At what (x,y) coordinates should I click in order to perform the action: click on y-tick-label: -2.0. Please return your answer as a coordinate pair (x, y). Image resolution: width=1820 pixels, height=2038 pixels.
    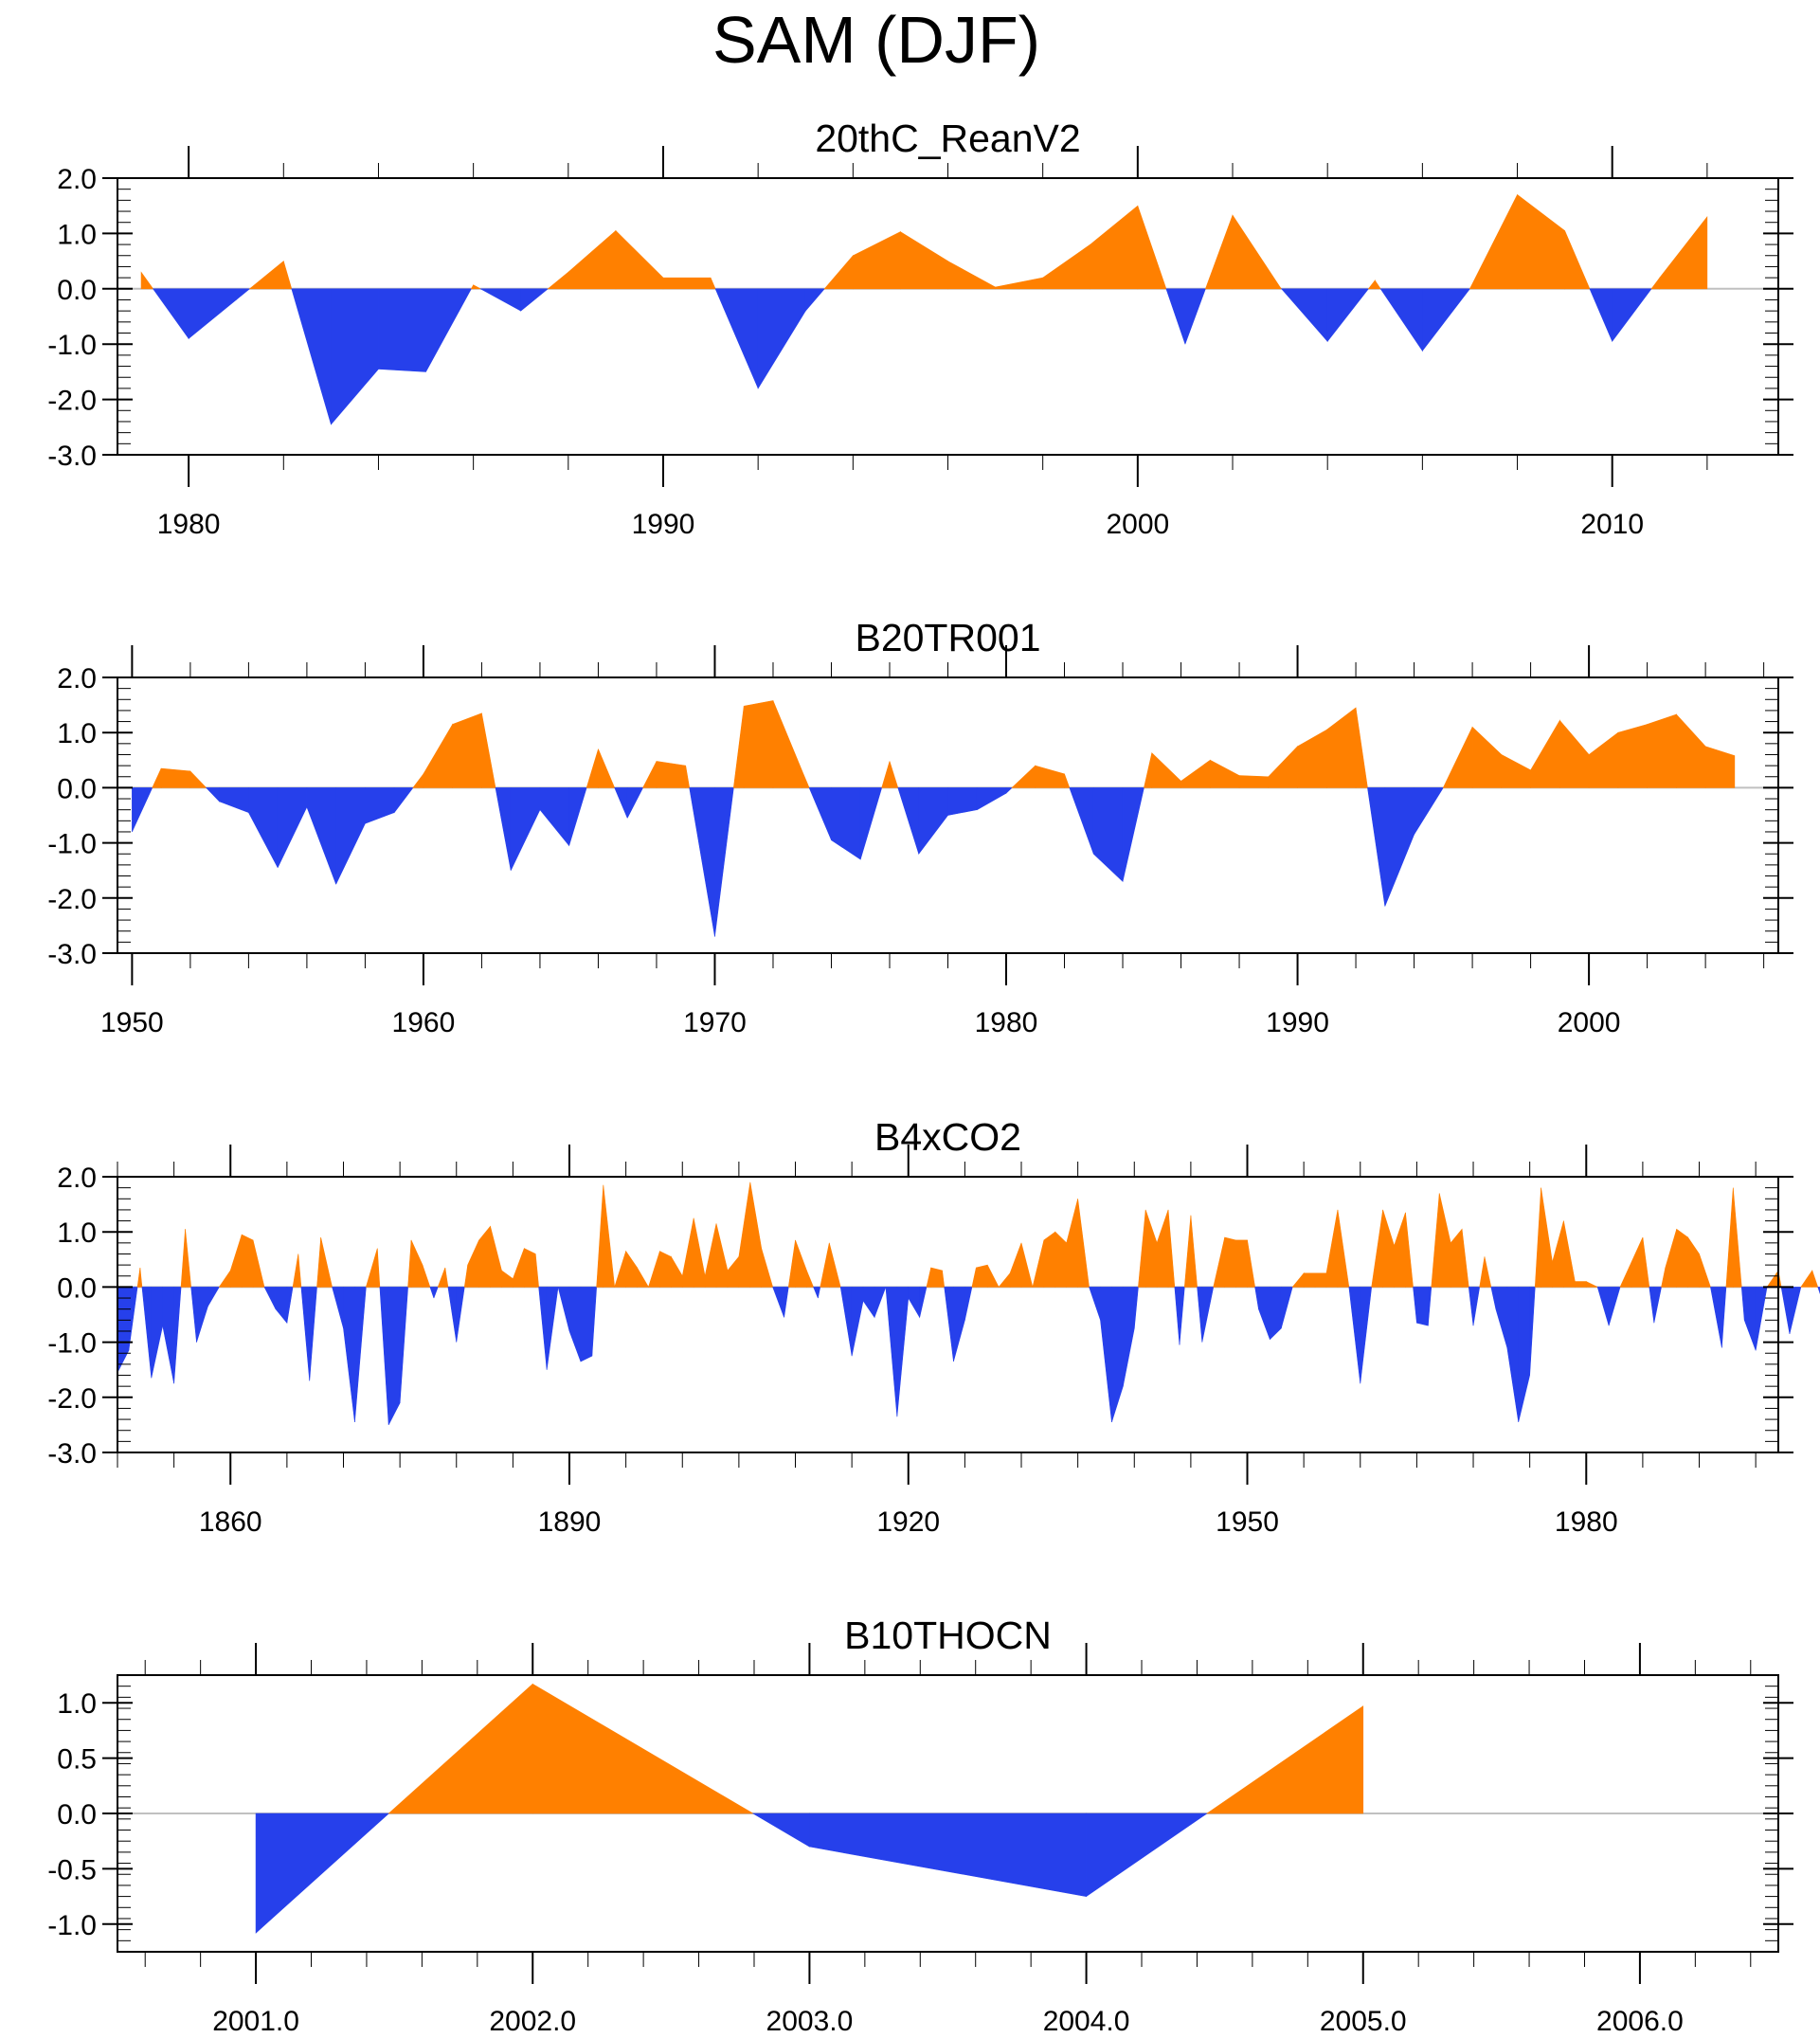
    Looking at the image, I should click on (72, 899).